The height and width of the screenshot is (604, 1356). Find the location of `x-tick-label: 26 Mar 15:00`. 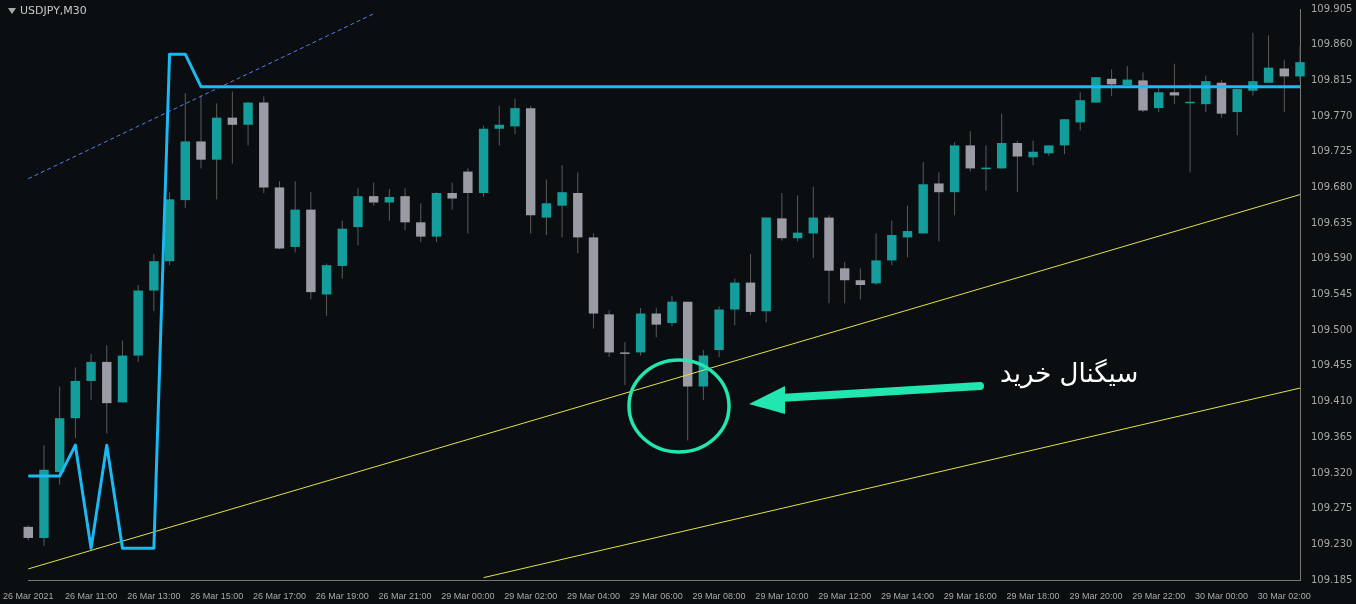

x-tick-label: 26 Mar 15:00 is located at coordinates (217, 595).